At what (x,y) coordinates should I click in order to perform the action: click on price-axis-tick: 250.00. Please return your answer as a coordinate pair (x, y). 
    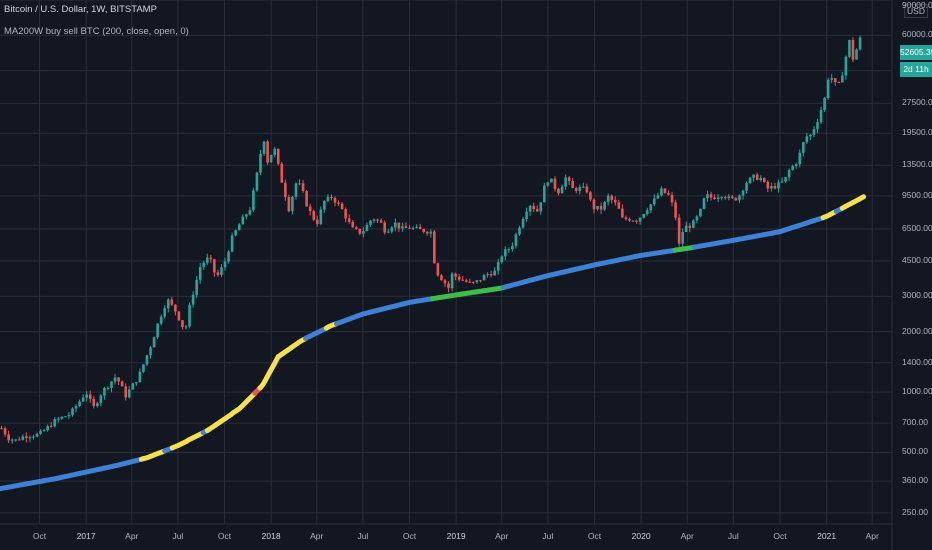
    Looking at the image, I should click on (915, 511).